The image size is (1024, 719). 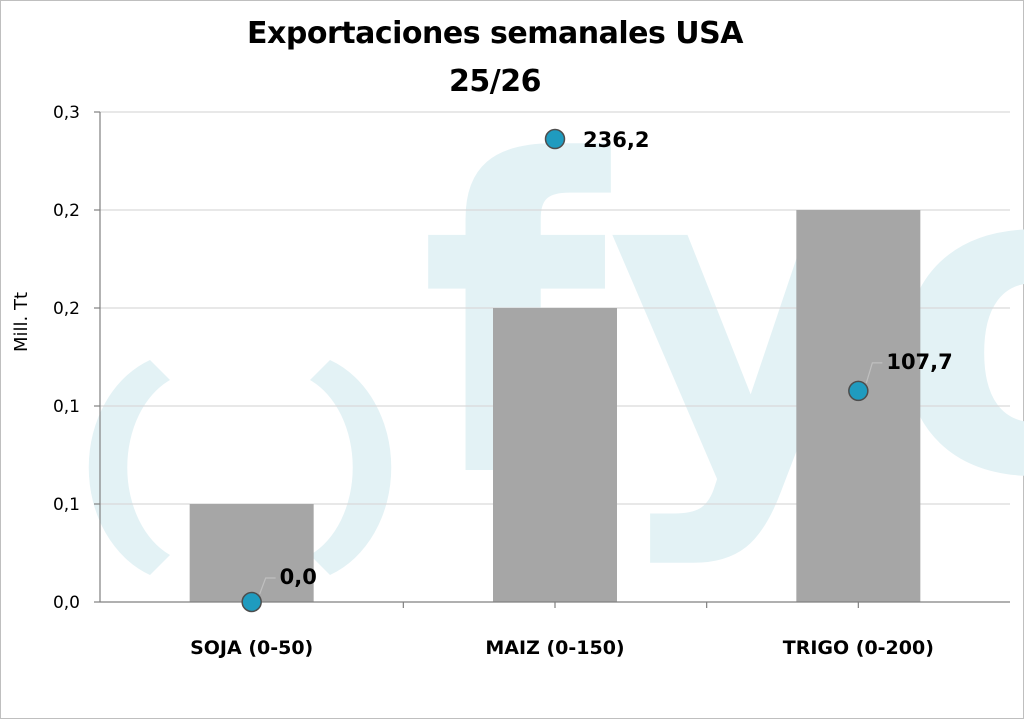 I want to click on x-tick-labels: SOJA (0-50) MAIZ (0-150) TRIGO (0-200), so click(x=562, y=648).